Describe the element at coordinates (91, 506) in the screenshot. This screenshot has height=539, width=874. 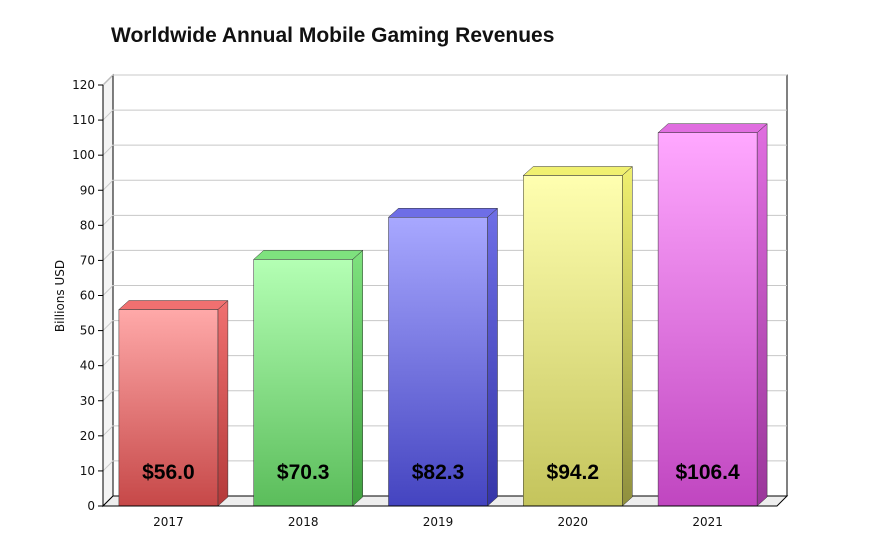
I see `y-tick-label: 0` at that location.